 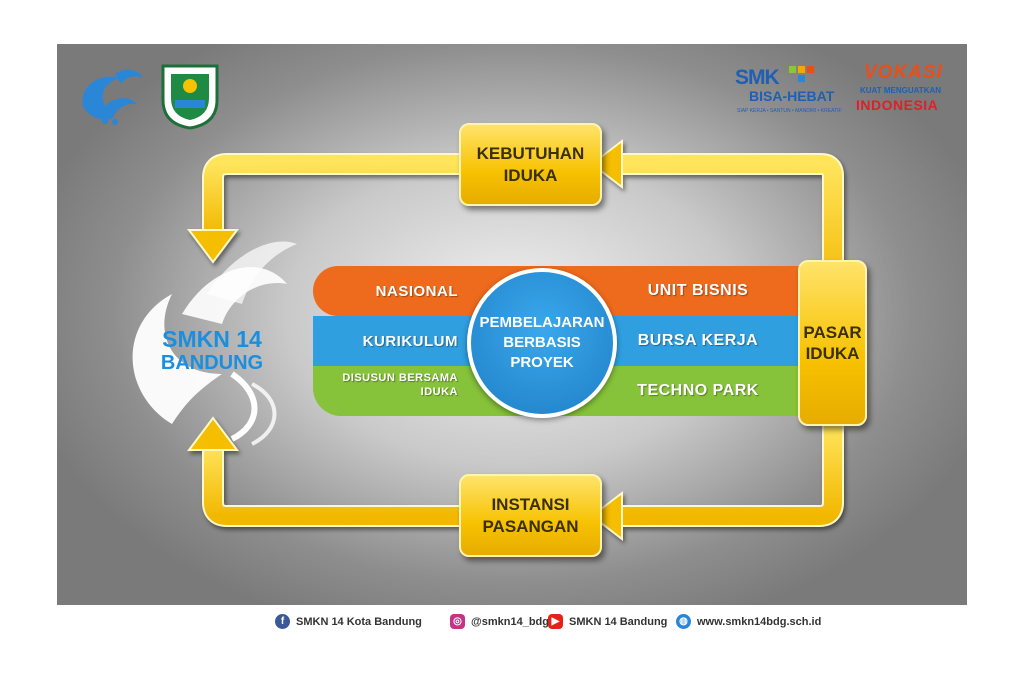 I want to click on label-disusun-line2: IDUKA, so click(x=439, y=391).